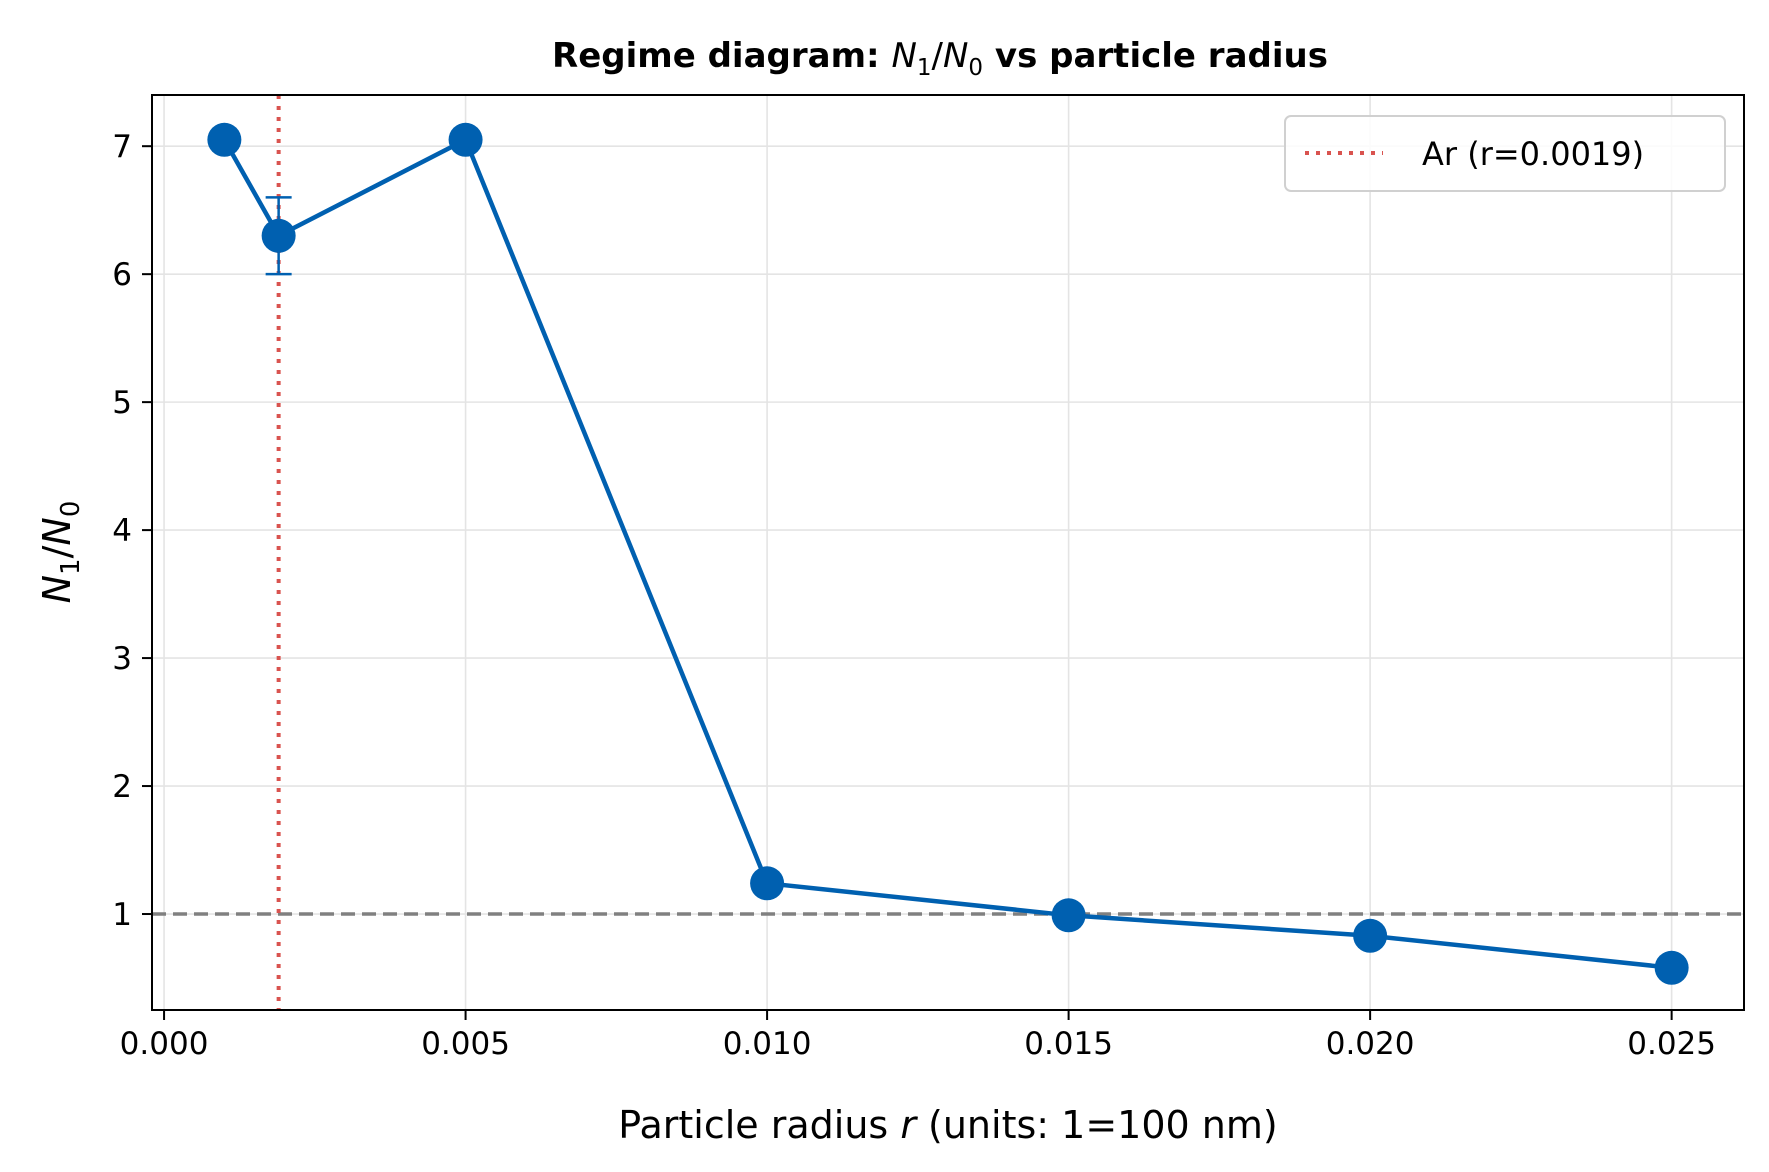 The image size is (1769, 1172). I want to click on y-tick-label: 6, so click(122, 275).